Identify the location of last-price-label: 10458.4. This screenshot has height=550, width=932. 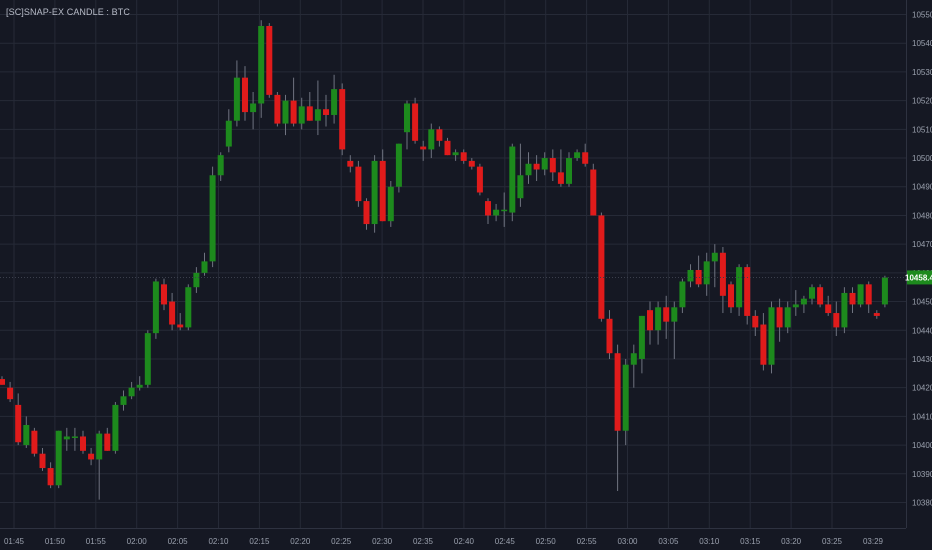
(918, 277).